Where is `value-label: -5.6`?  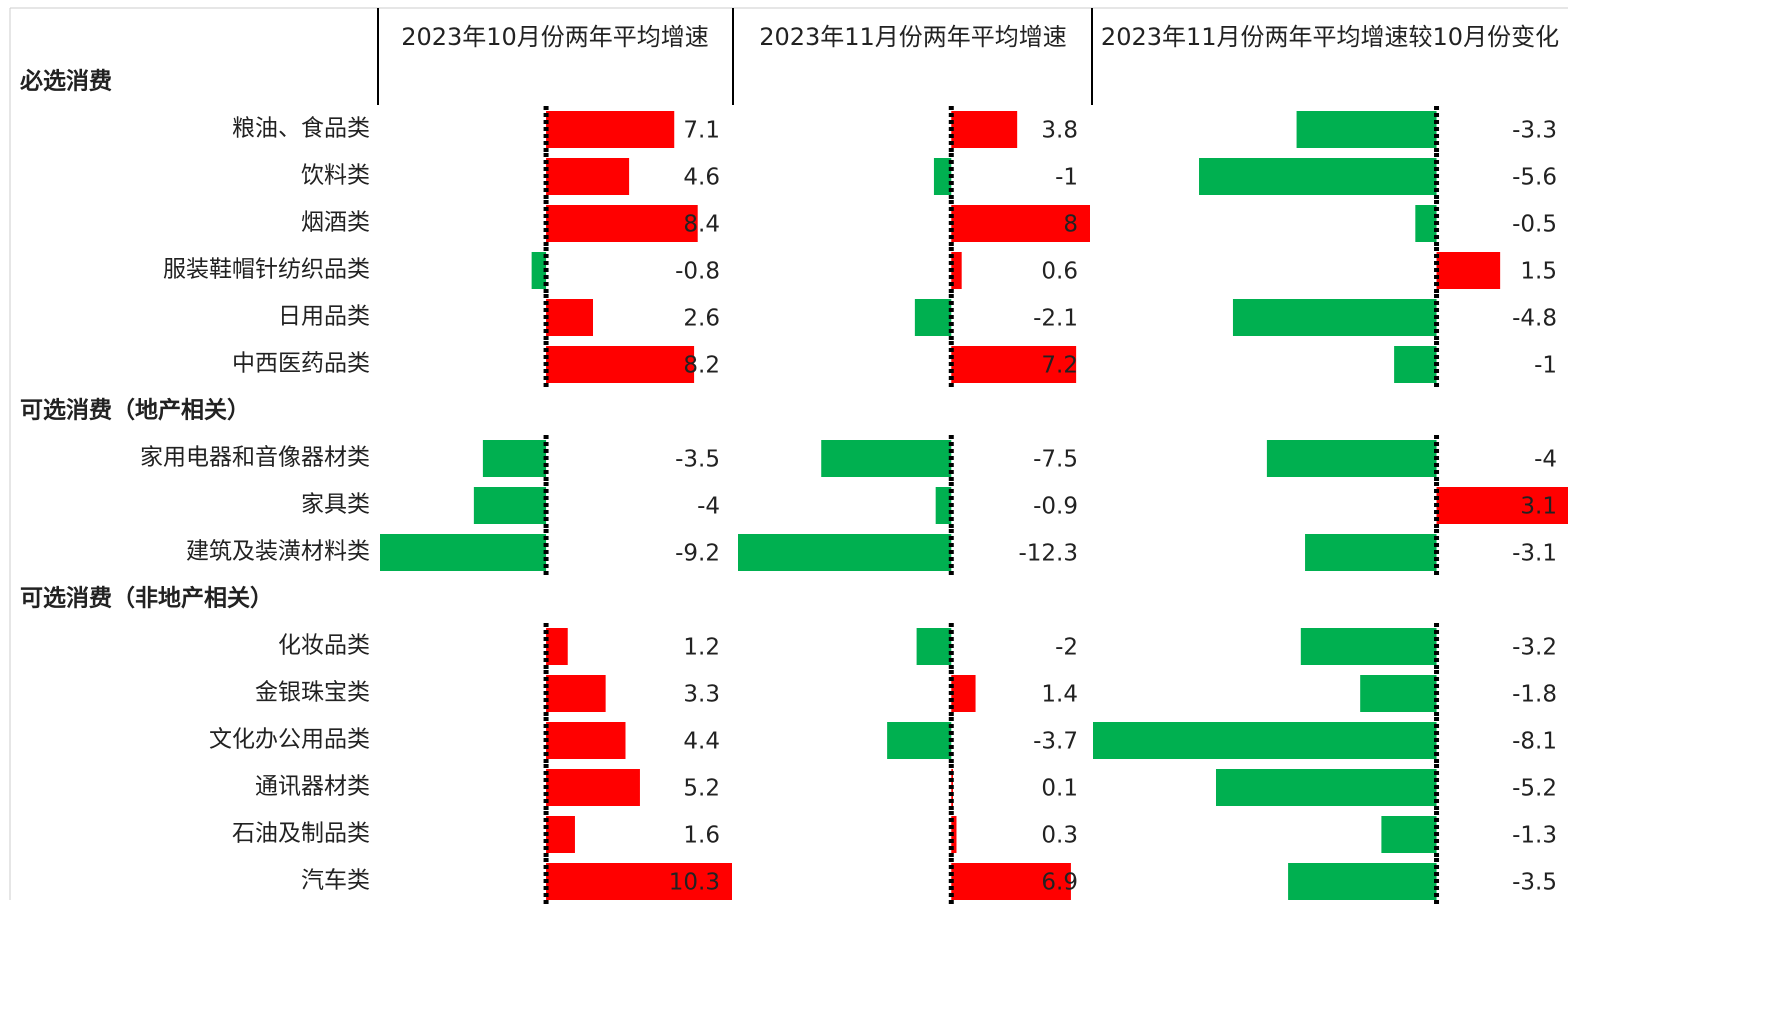
value-label: -5.6 is located at coordinates (1534, 178).